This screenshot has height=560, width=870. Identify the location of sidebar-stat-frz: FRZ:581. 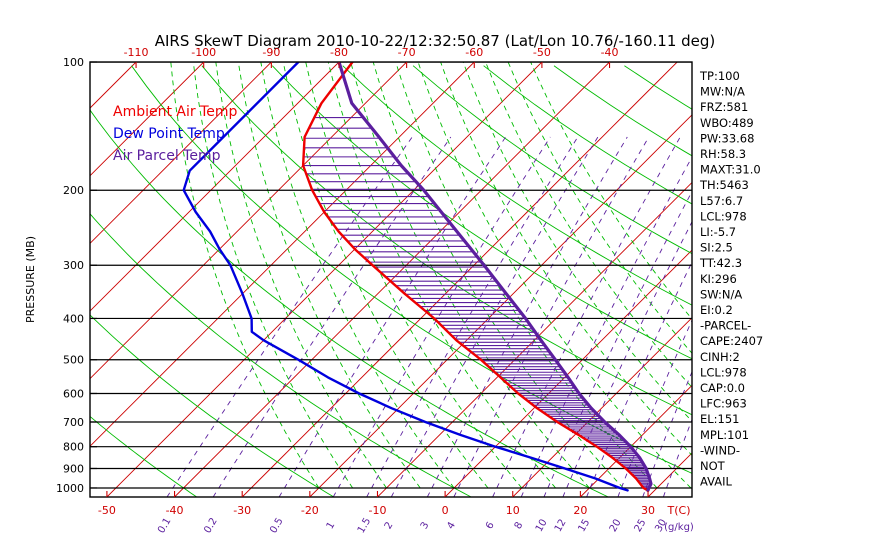
(724, 107).